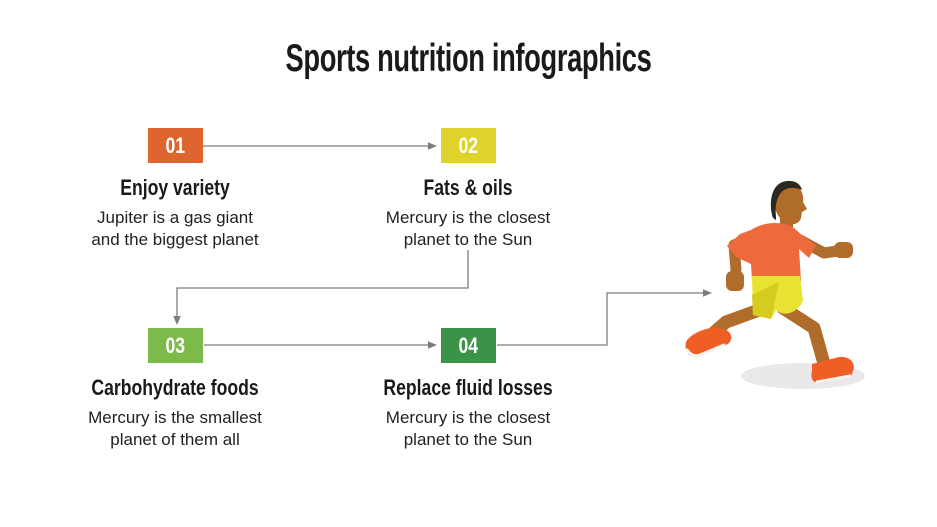  What do you see at coordinates (735, 281) in the screenshot?
I see `runner-rear-fist` at bounding box center [735, 281].